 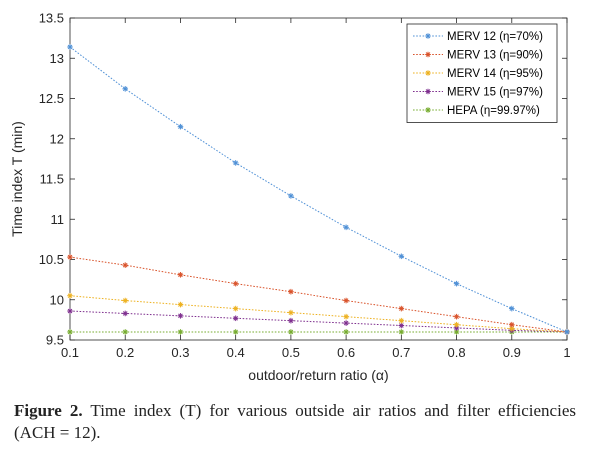 What do you see at coordinates (495, 56) in the screenshot?
I see `legend-label: MERV 13 (η=90%)` at bounding box center [495, 56].